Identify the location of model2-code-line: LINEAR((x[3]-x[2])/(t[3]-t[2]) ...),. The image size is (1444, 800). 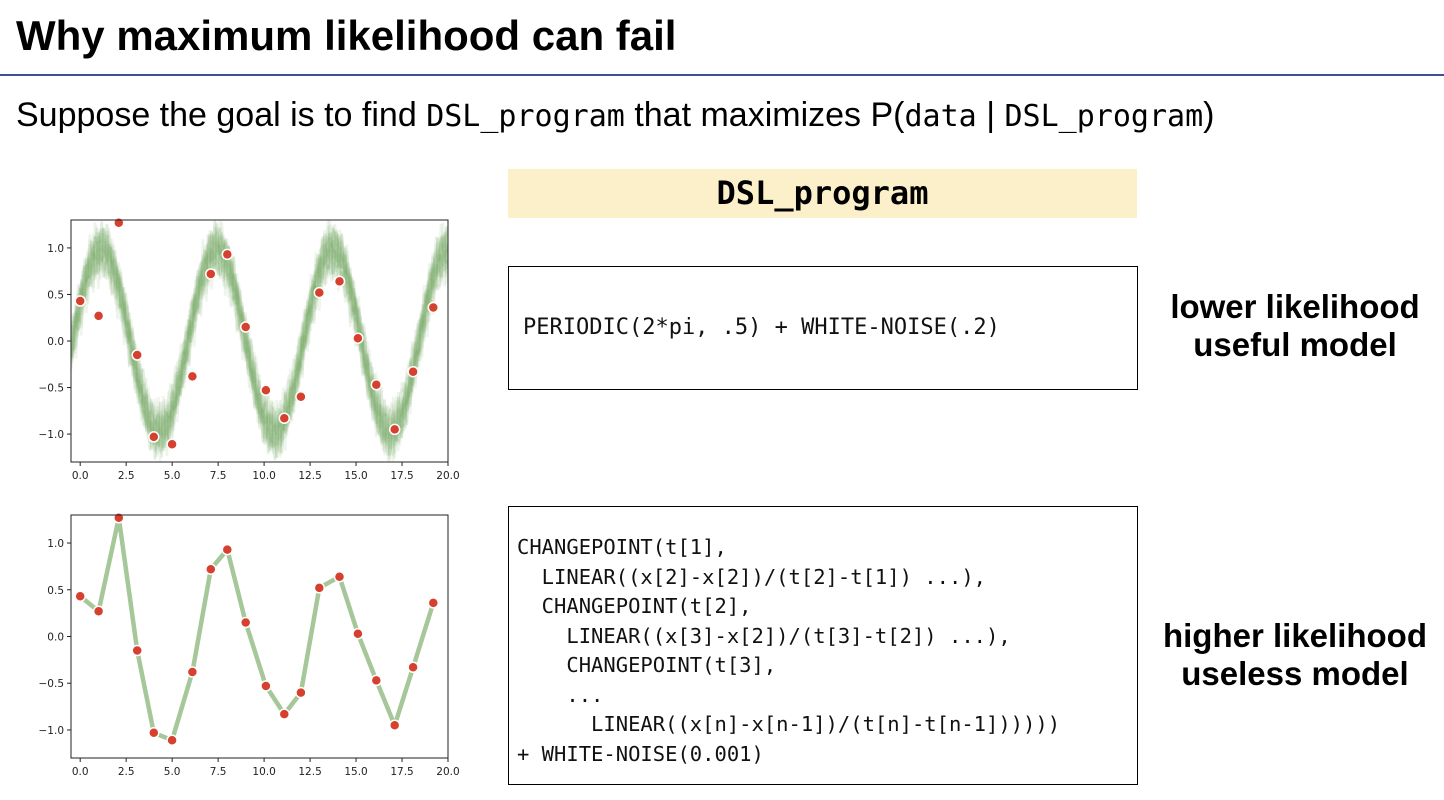
(764, 635).